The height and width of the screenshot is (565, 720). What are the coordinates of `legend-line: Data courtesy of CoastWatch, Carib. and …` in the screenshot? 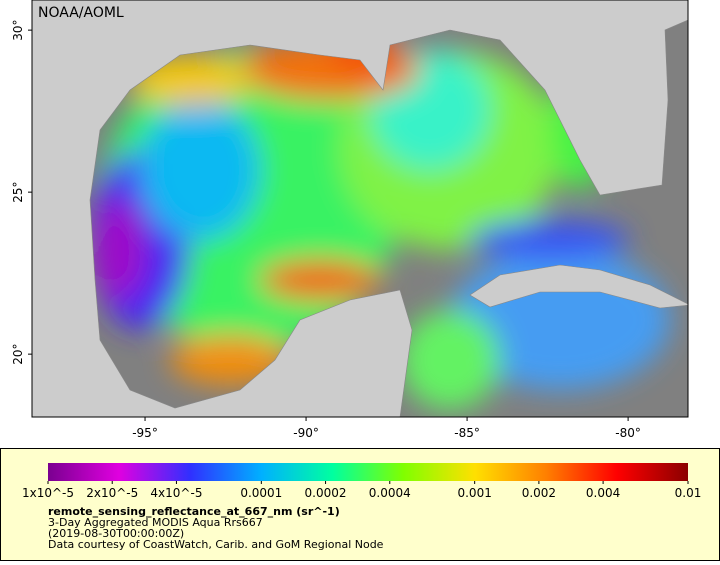 It's located at (216, 544).